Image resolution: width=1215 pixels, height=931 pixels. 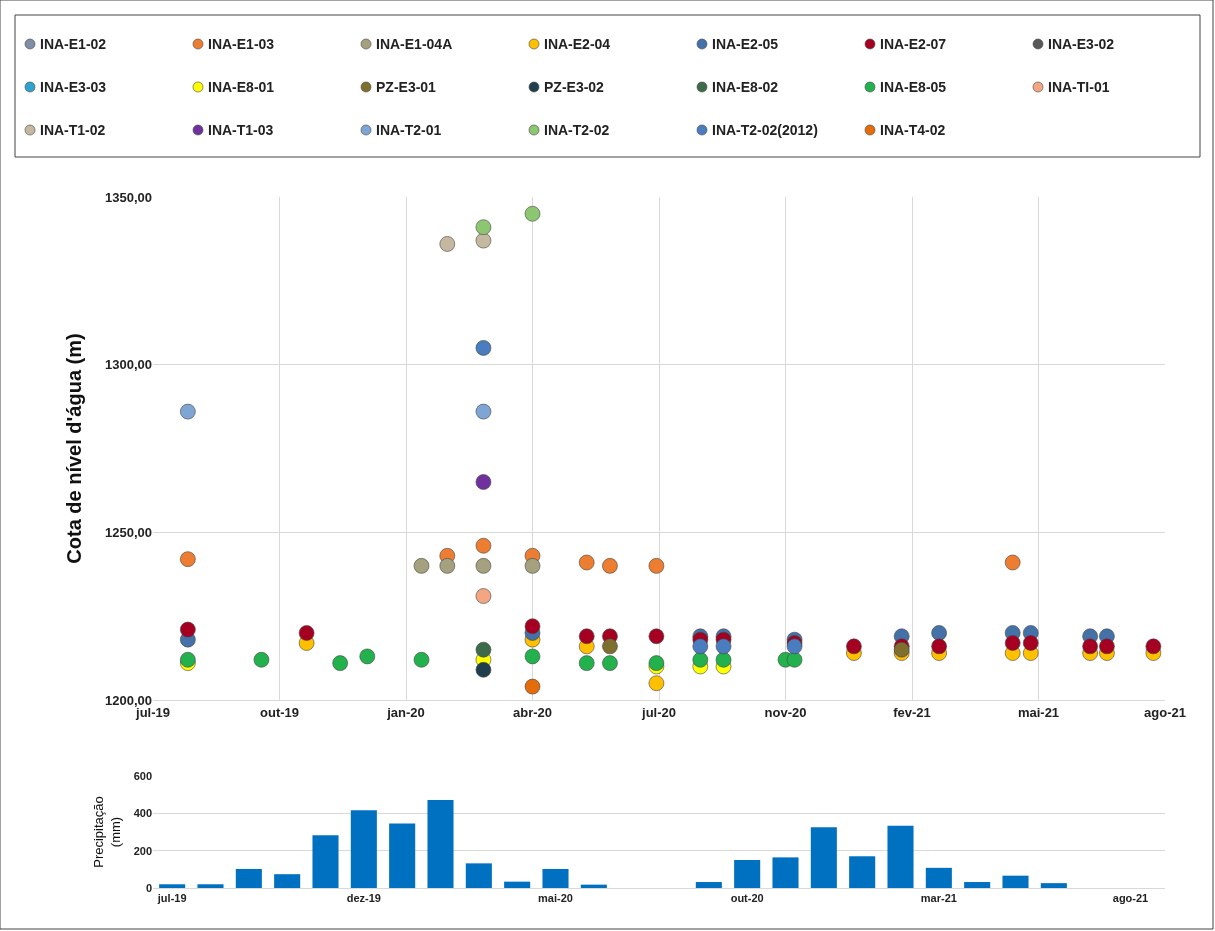 What do you see at coordinates (409, 130) in the screenshot?
I see `legend-label: INA-T2-01` at bounding box center [409, 130].